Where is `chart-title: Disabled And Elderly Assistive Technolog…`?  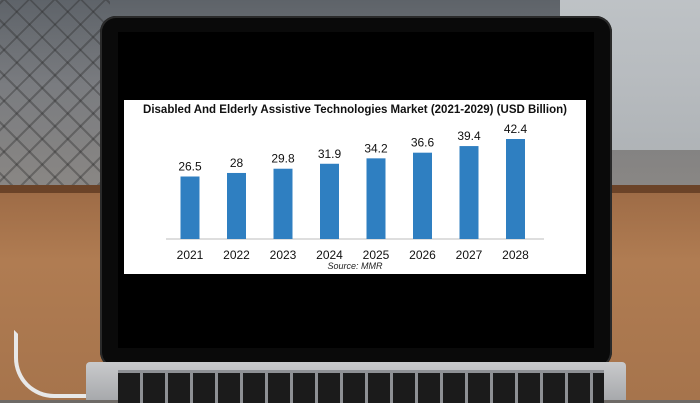
chart-title: Disabled And Elderly Assistive Technolog… is located at coordinates (355, 110).